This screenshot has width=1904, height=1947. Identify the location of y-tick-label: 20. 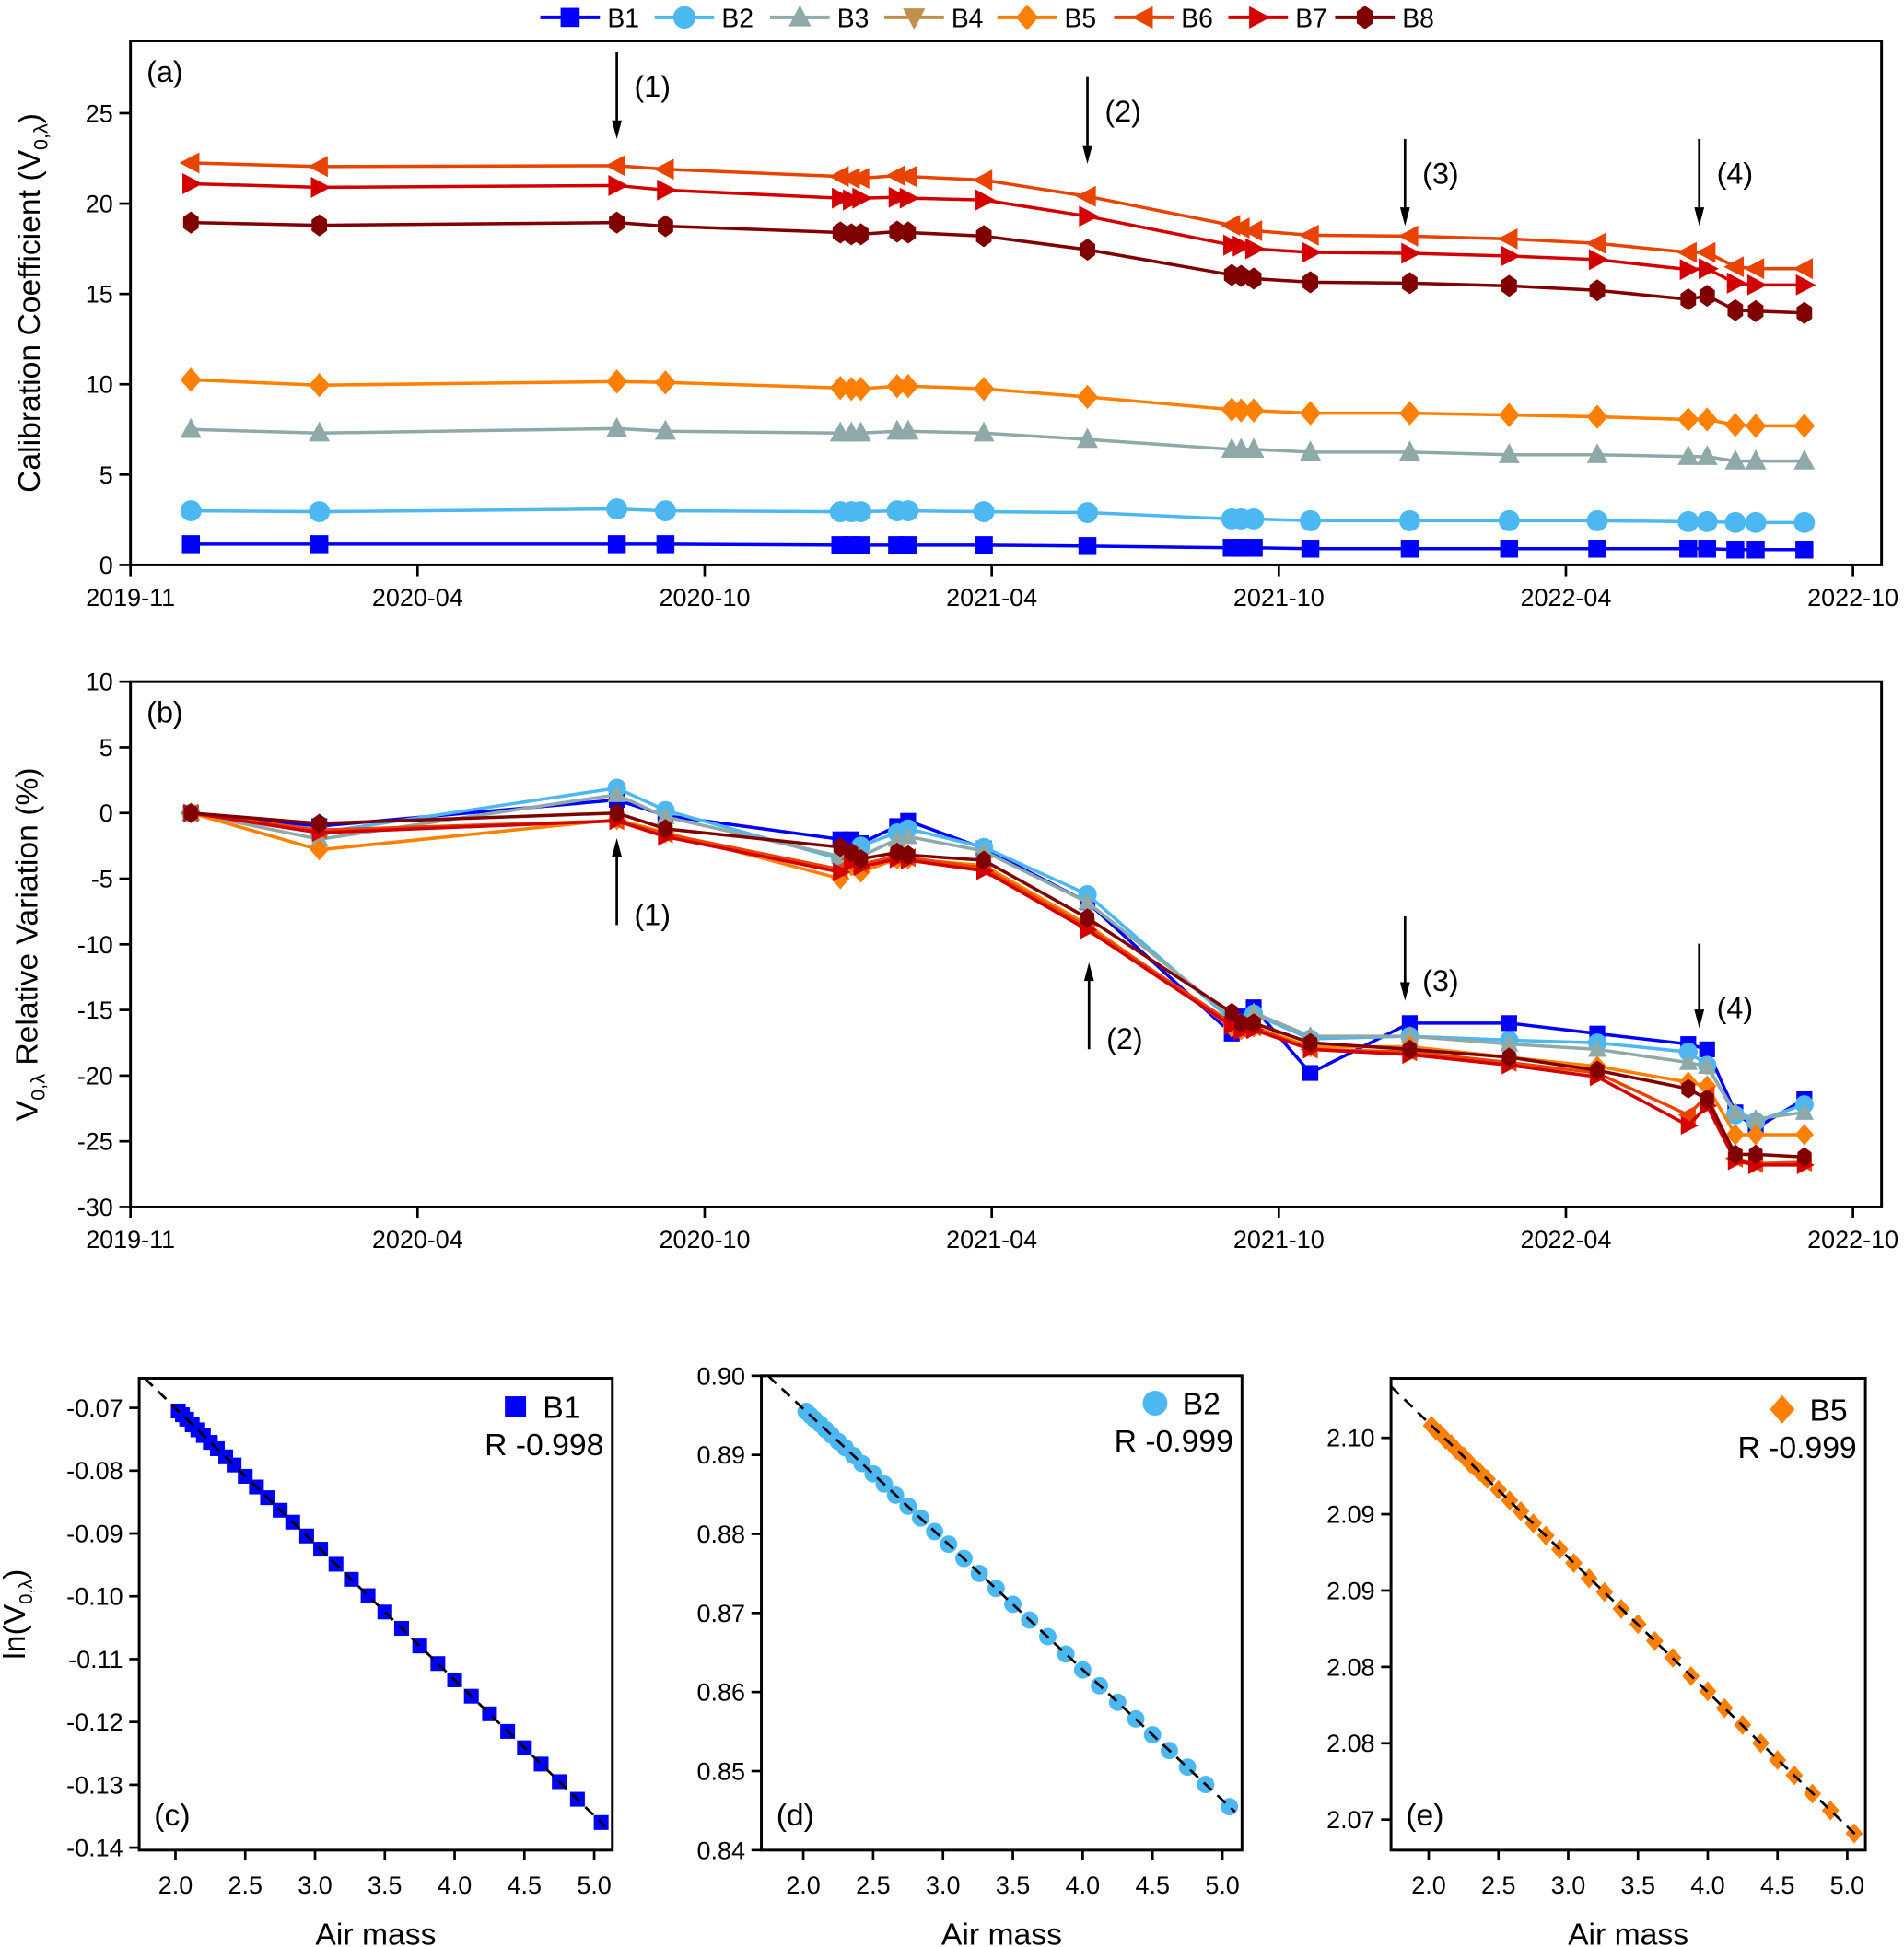
(99, 203).